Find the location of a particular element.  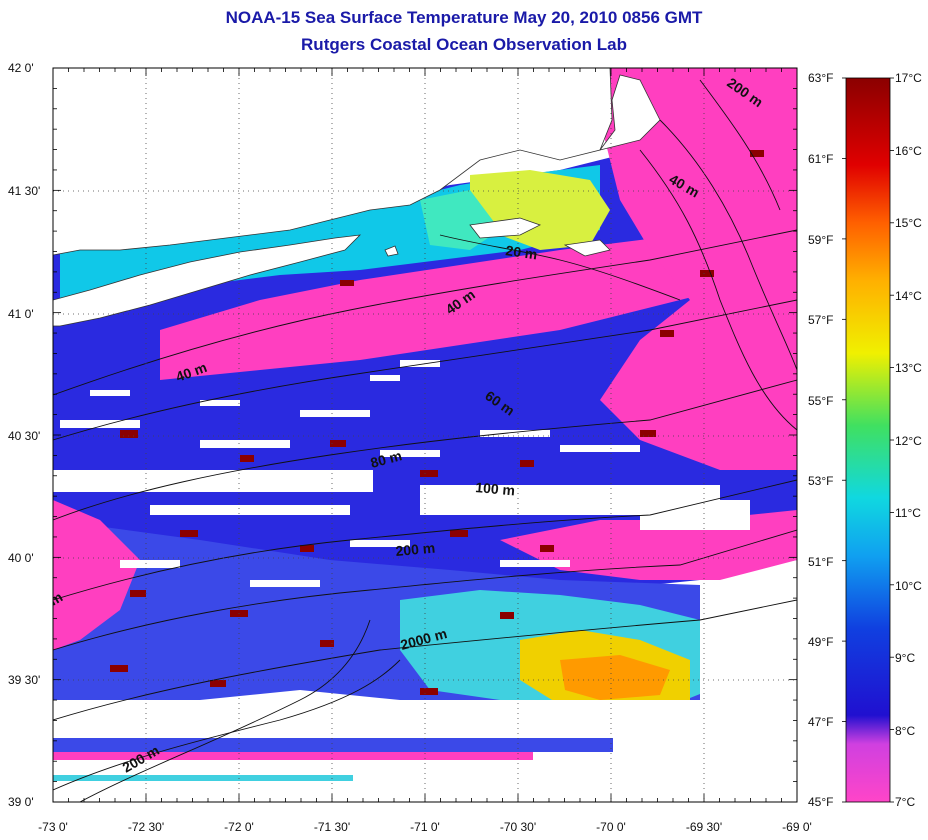

lat-tick-label: 39 0' is located at coordinates (21, 802).